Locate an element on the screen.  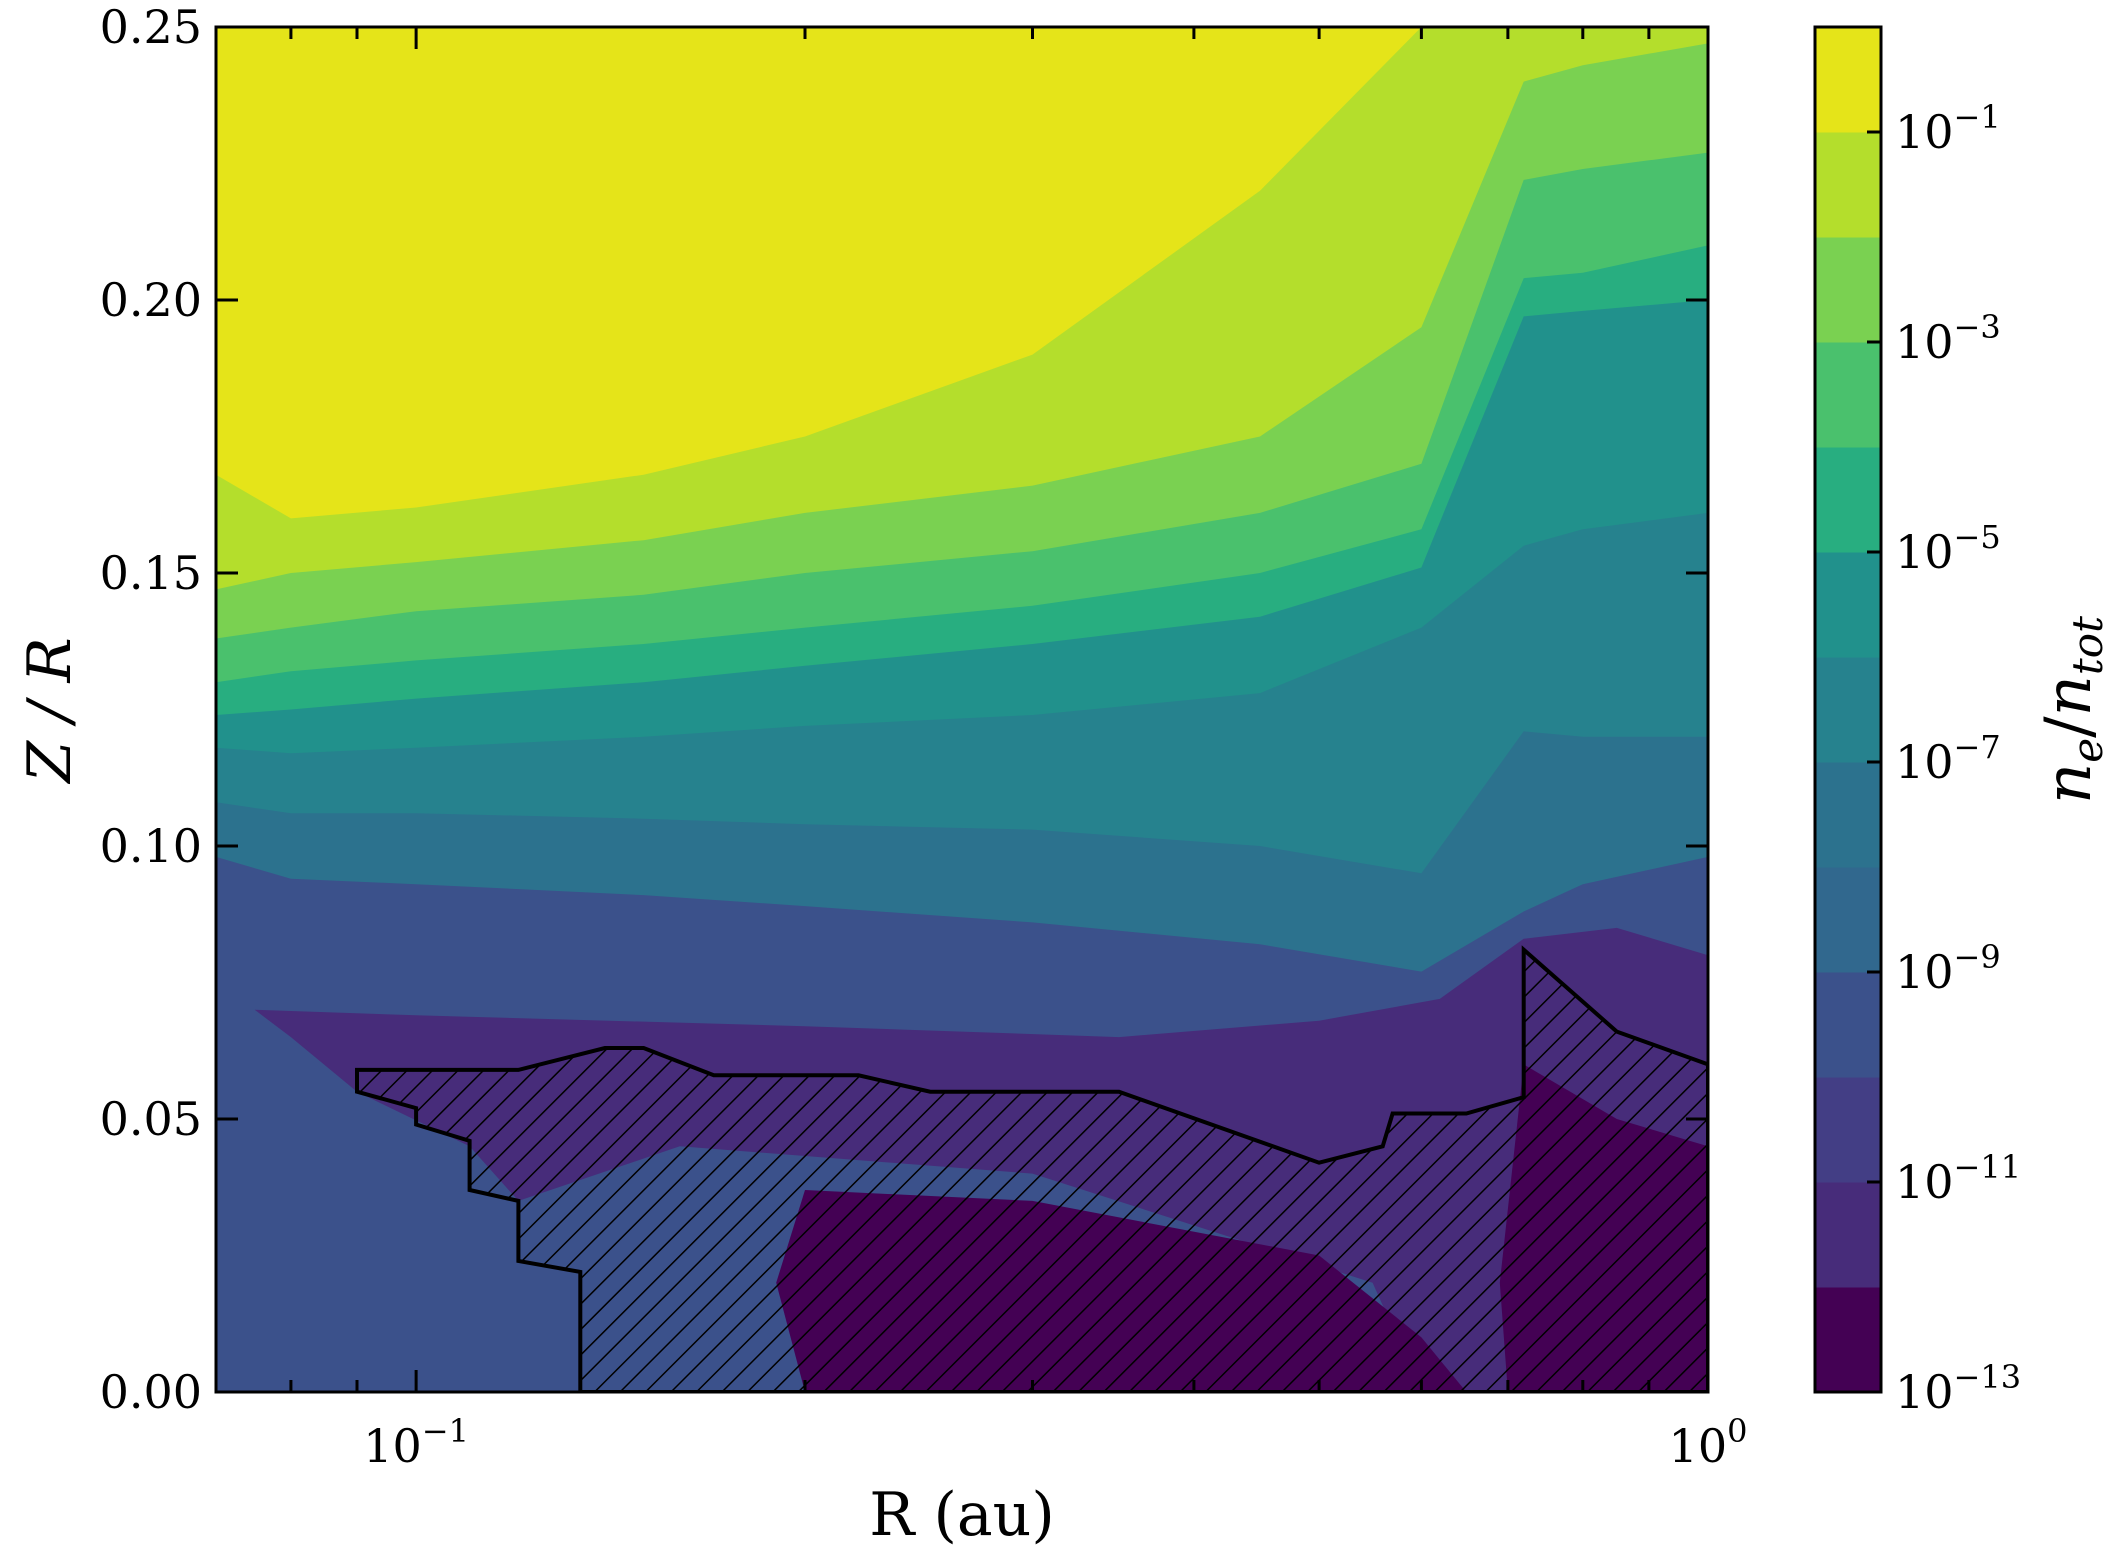
colorbar-tick-exponent: −5 is located at coordinates (1977, 537).